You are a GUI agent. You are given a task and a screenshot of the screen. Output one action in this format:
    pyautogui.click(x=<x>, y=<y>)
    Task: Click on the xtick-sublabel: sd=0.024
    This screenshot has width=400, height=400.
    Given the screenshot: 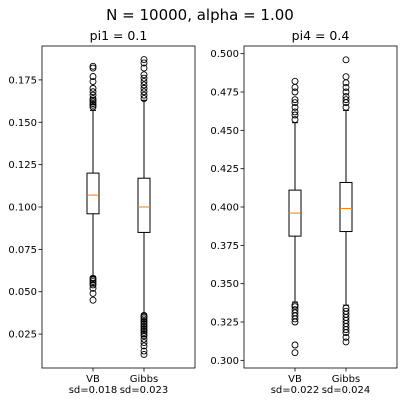 What is the action you would take?
    pyautogui.click(x=346, y=390)
    